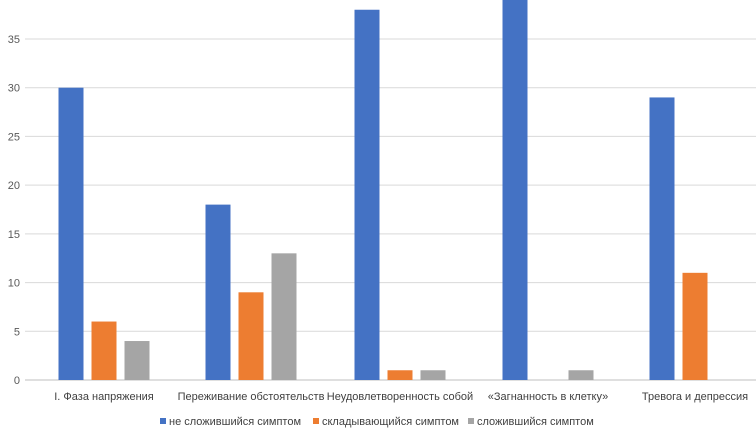 The image size is (756, 434). What do you see at coordinates (235, 422) in the screenshot?
I see `legend-label: не сложившийся симптом` at bounding box center [235, 422].